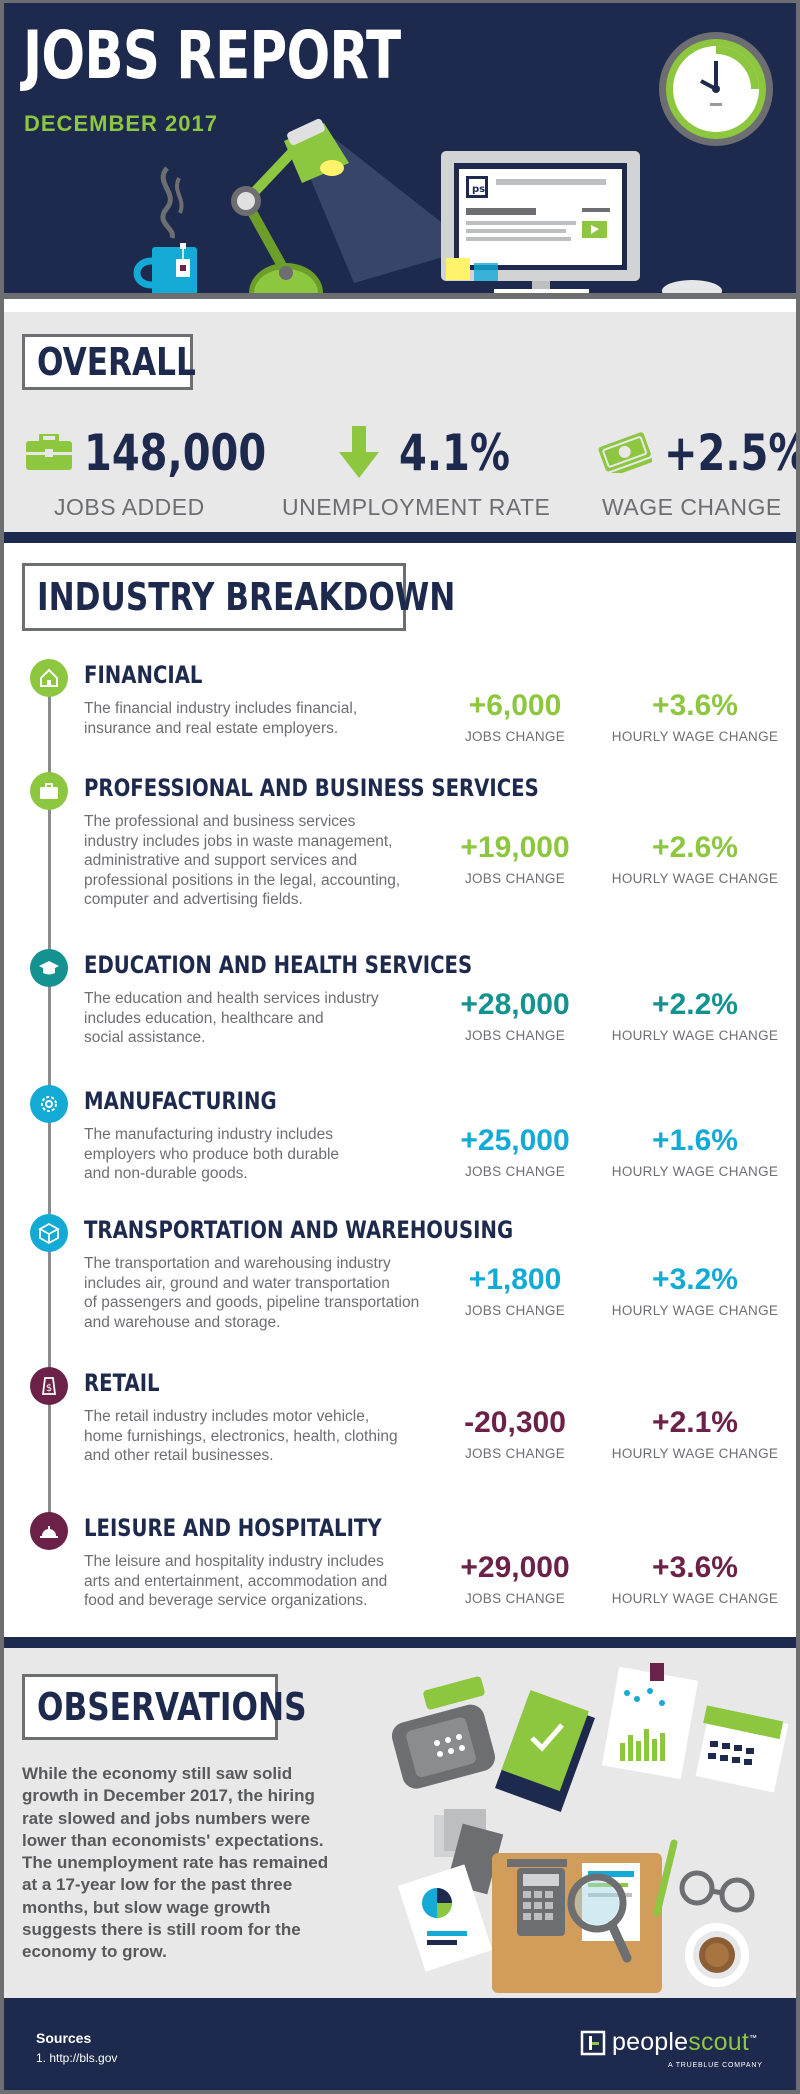 The image size is (800, 2094). Describe the element at coordinates (311, 788) in the screenshot. I see `industry-title-professional-and-business-services: PROFESSIONAL AND BUSINESS SERVICES` at that location.